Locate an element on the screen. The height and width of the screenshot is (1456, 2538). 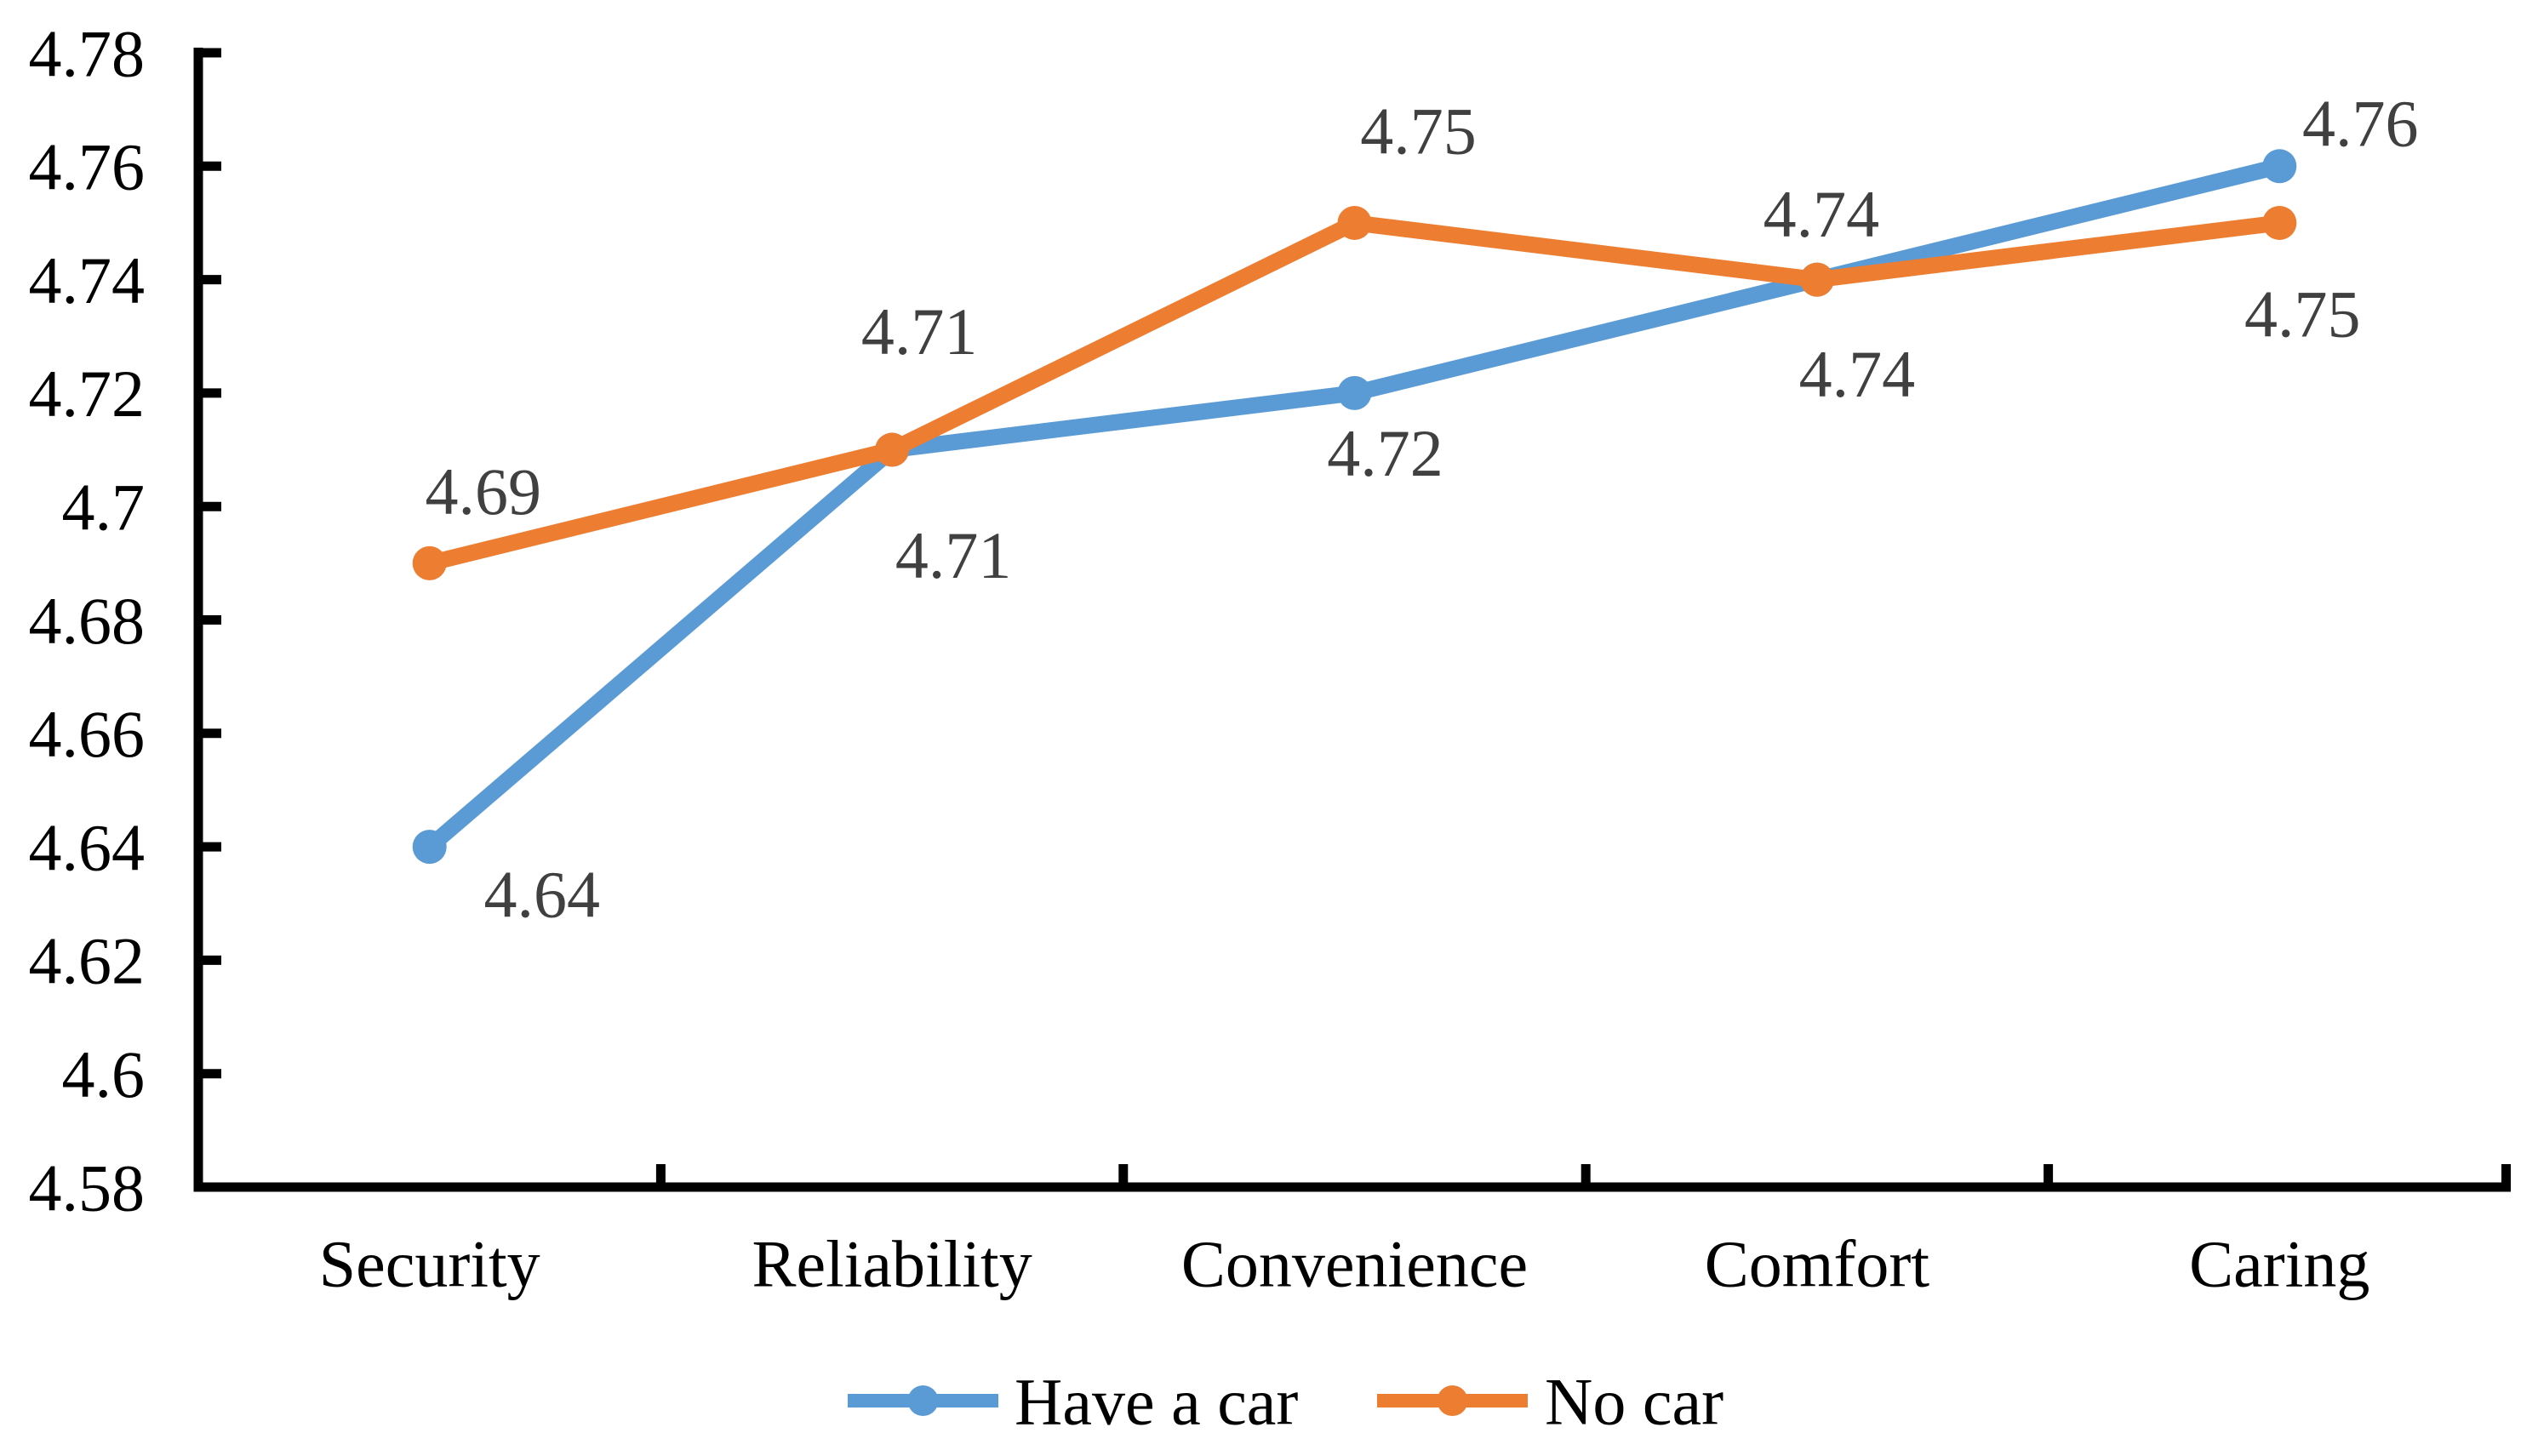
y-tick-label: 4.76 is located at coordinates (87, 167).